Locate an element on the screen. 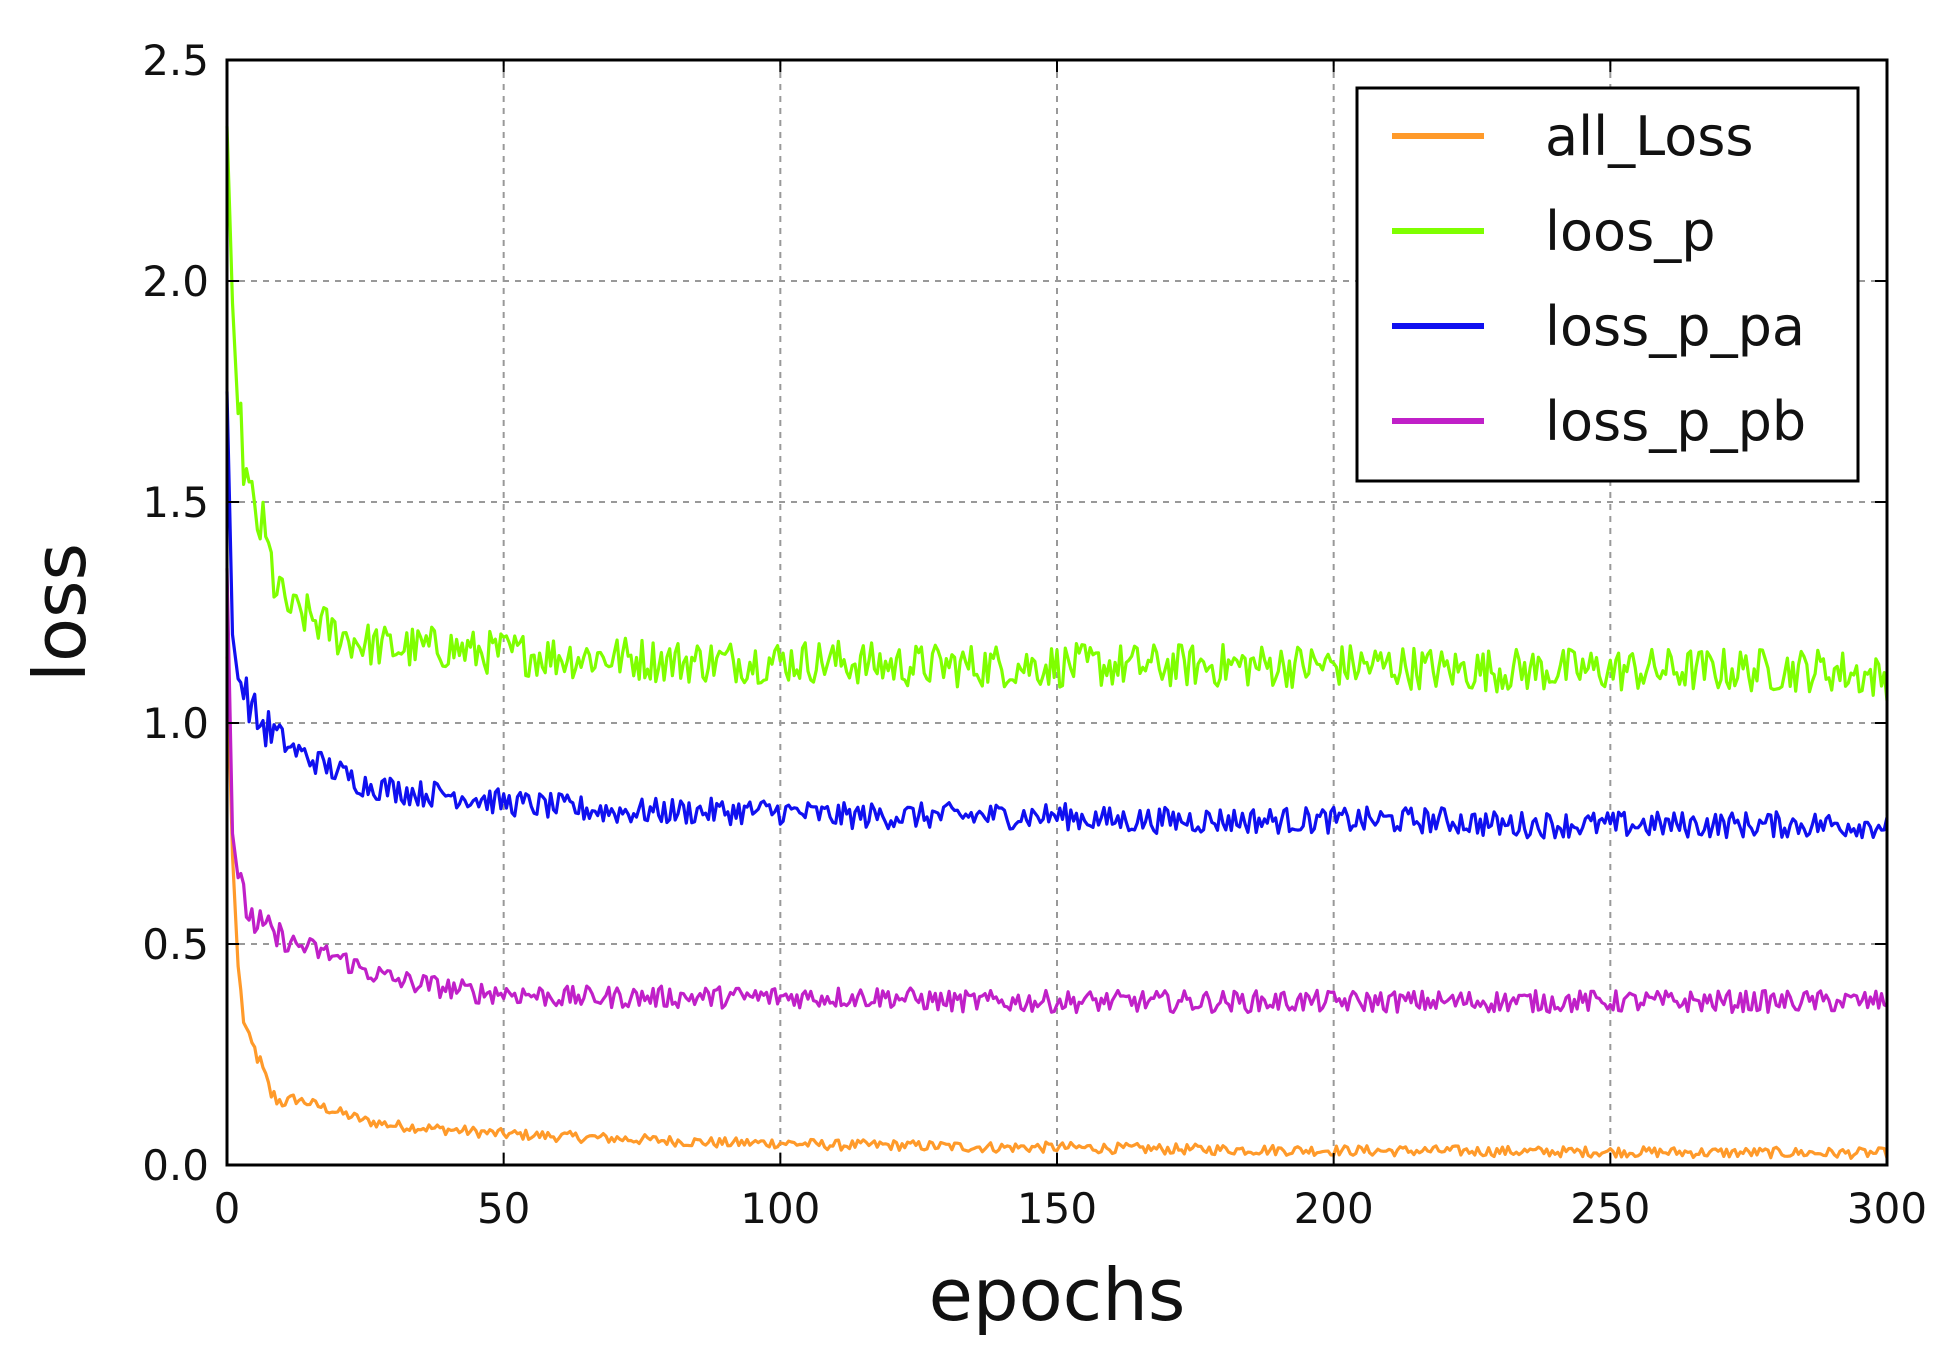  x-tick-label: 250 is located at coordinates (1610, 1208).